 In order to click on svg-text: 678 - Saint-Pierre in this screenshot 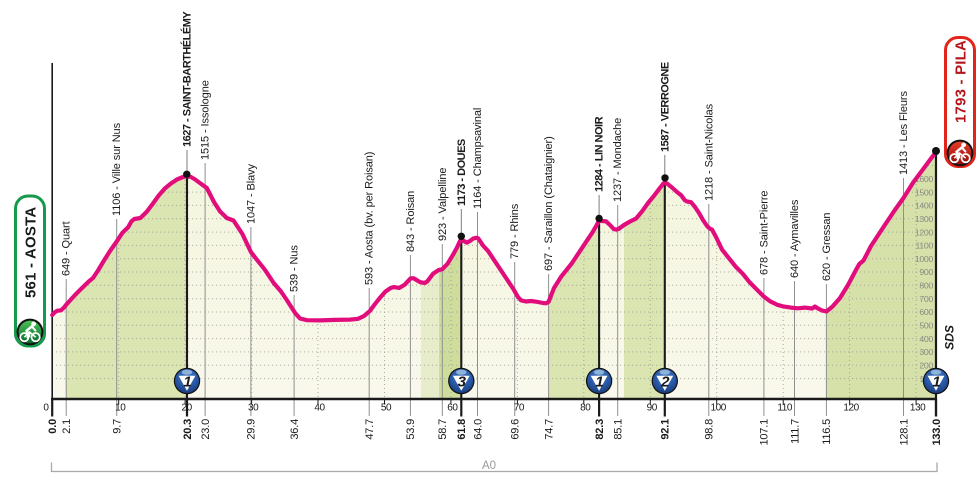, I will do `click(764, 233)`.